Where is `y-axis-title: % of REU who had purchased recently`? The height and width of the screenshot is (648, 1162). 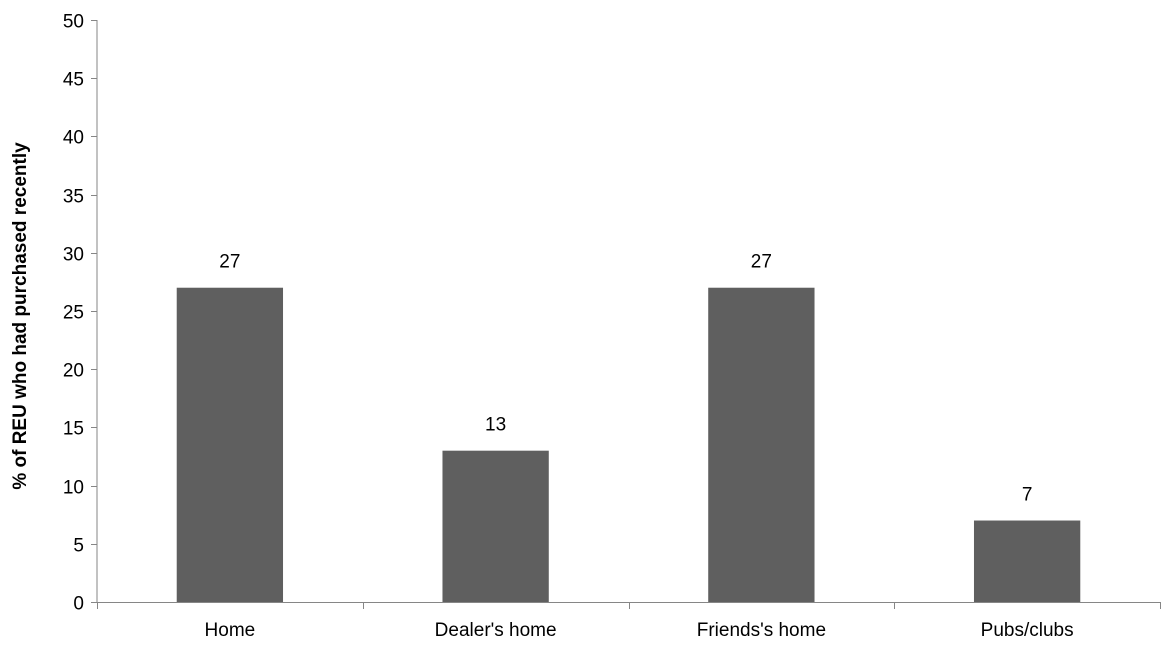 y-axis-title: % of REU who had purchased recently is located at coordinates (20, 316).